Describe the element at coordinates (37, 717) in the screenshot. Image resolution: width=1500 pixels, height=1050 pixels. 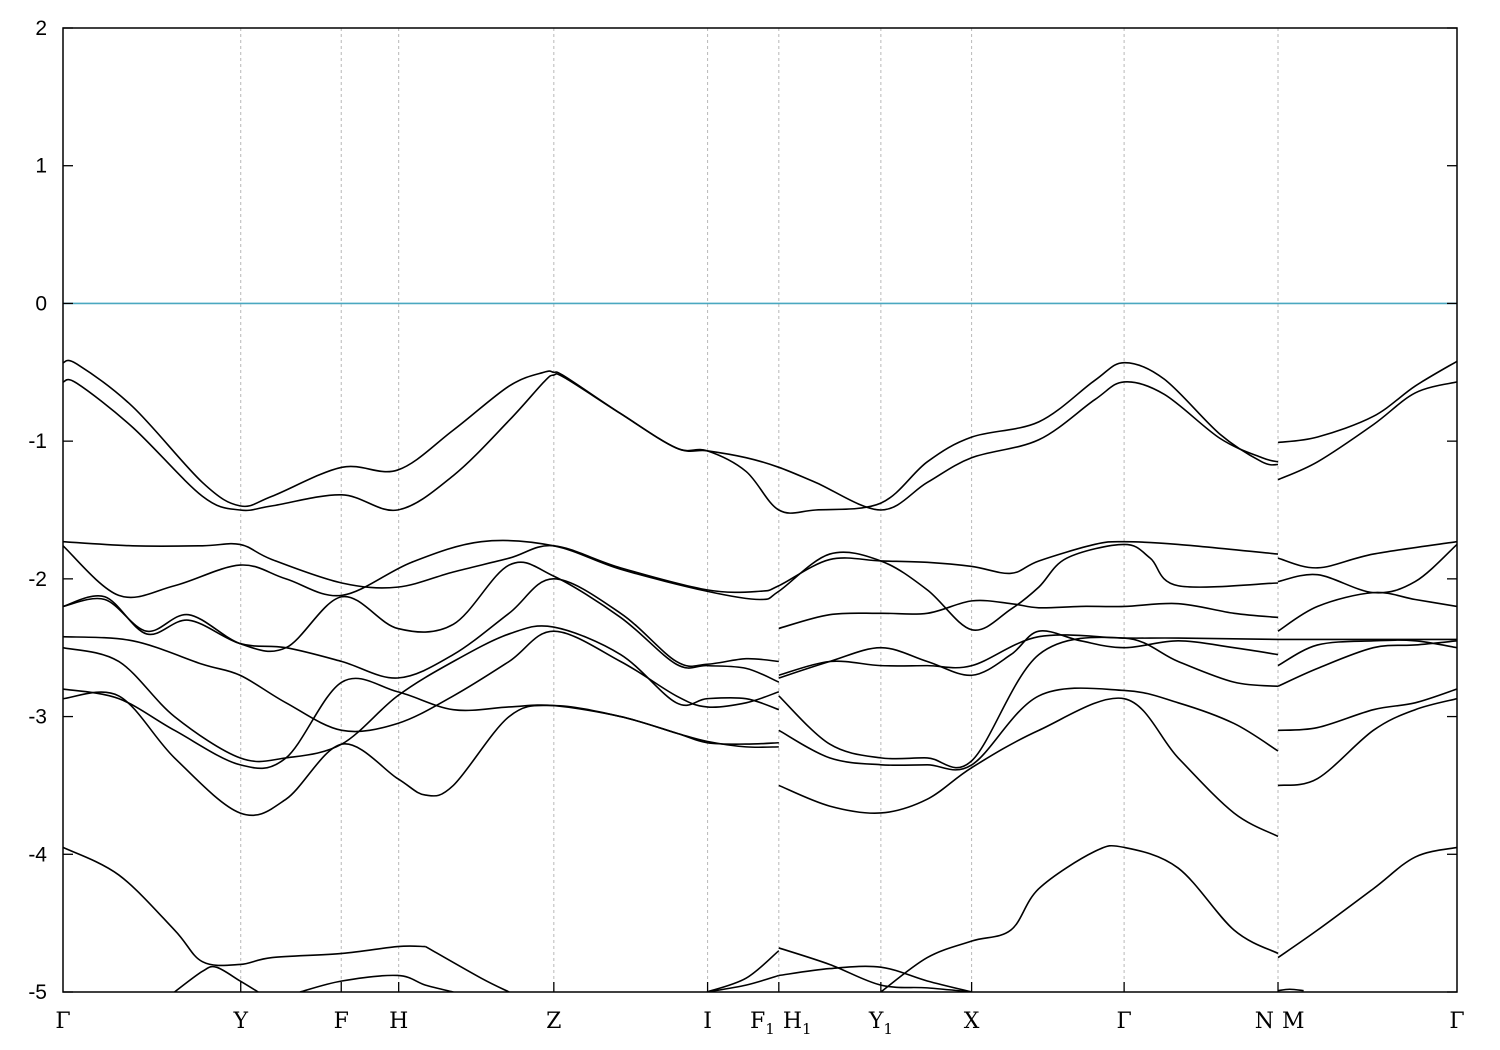
I see `y-tick-label: -3` at that location.